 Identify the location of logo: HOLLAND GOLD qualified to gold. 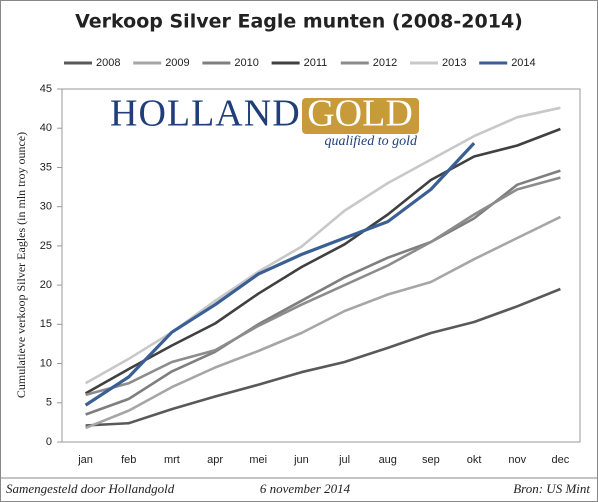
(264, 121).